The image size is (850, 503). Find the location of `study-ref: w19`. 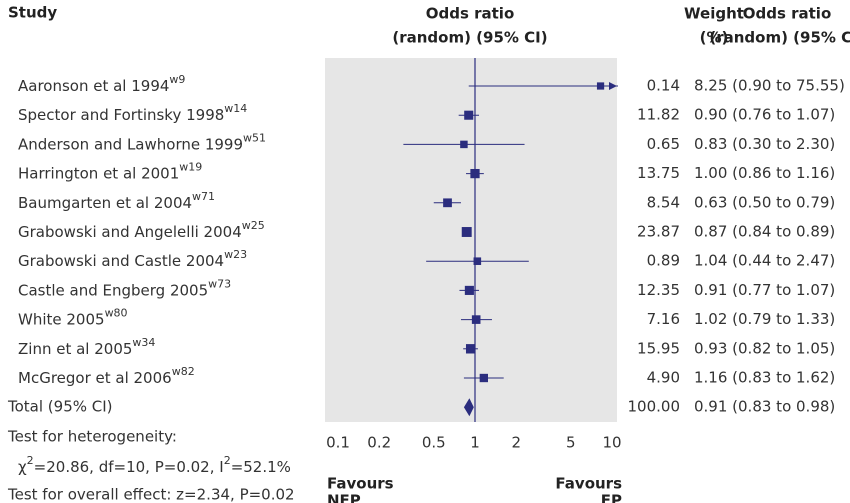

study-ref: w19 is located at coordinates (190, 167).